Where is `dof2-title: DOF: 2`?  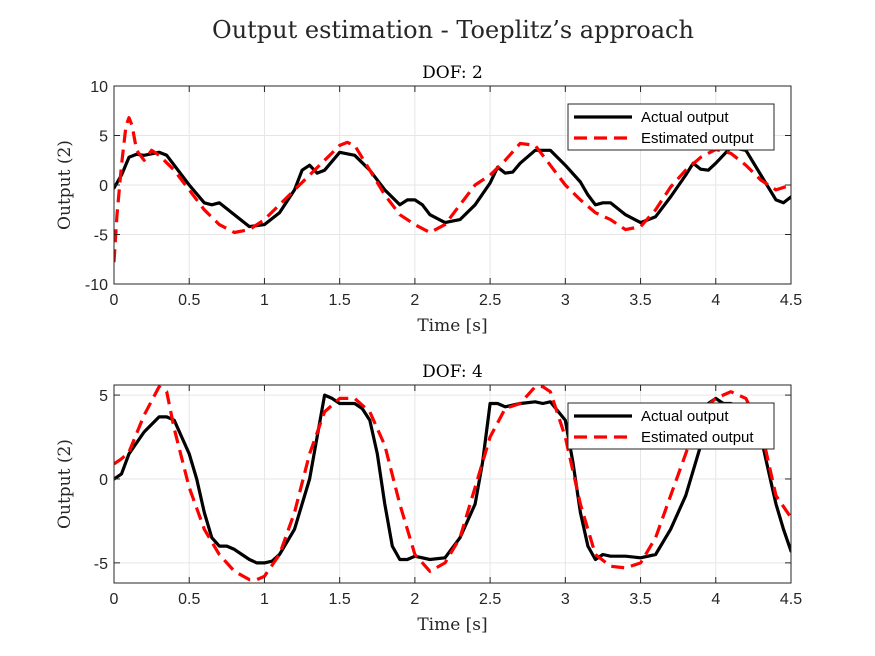 dof2-title: DOF: 2 is located at coordinates (452, 73).